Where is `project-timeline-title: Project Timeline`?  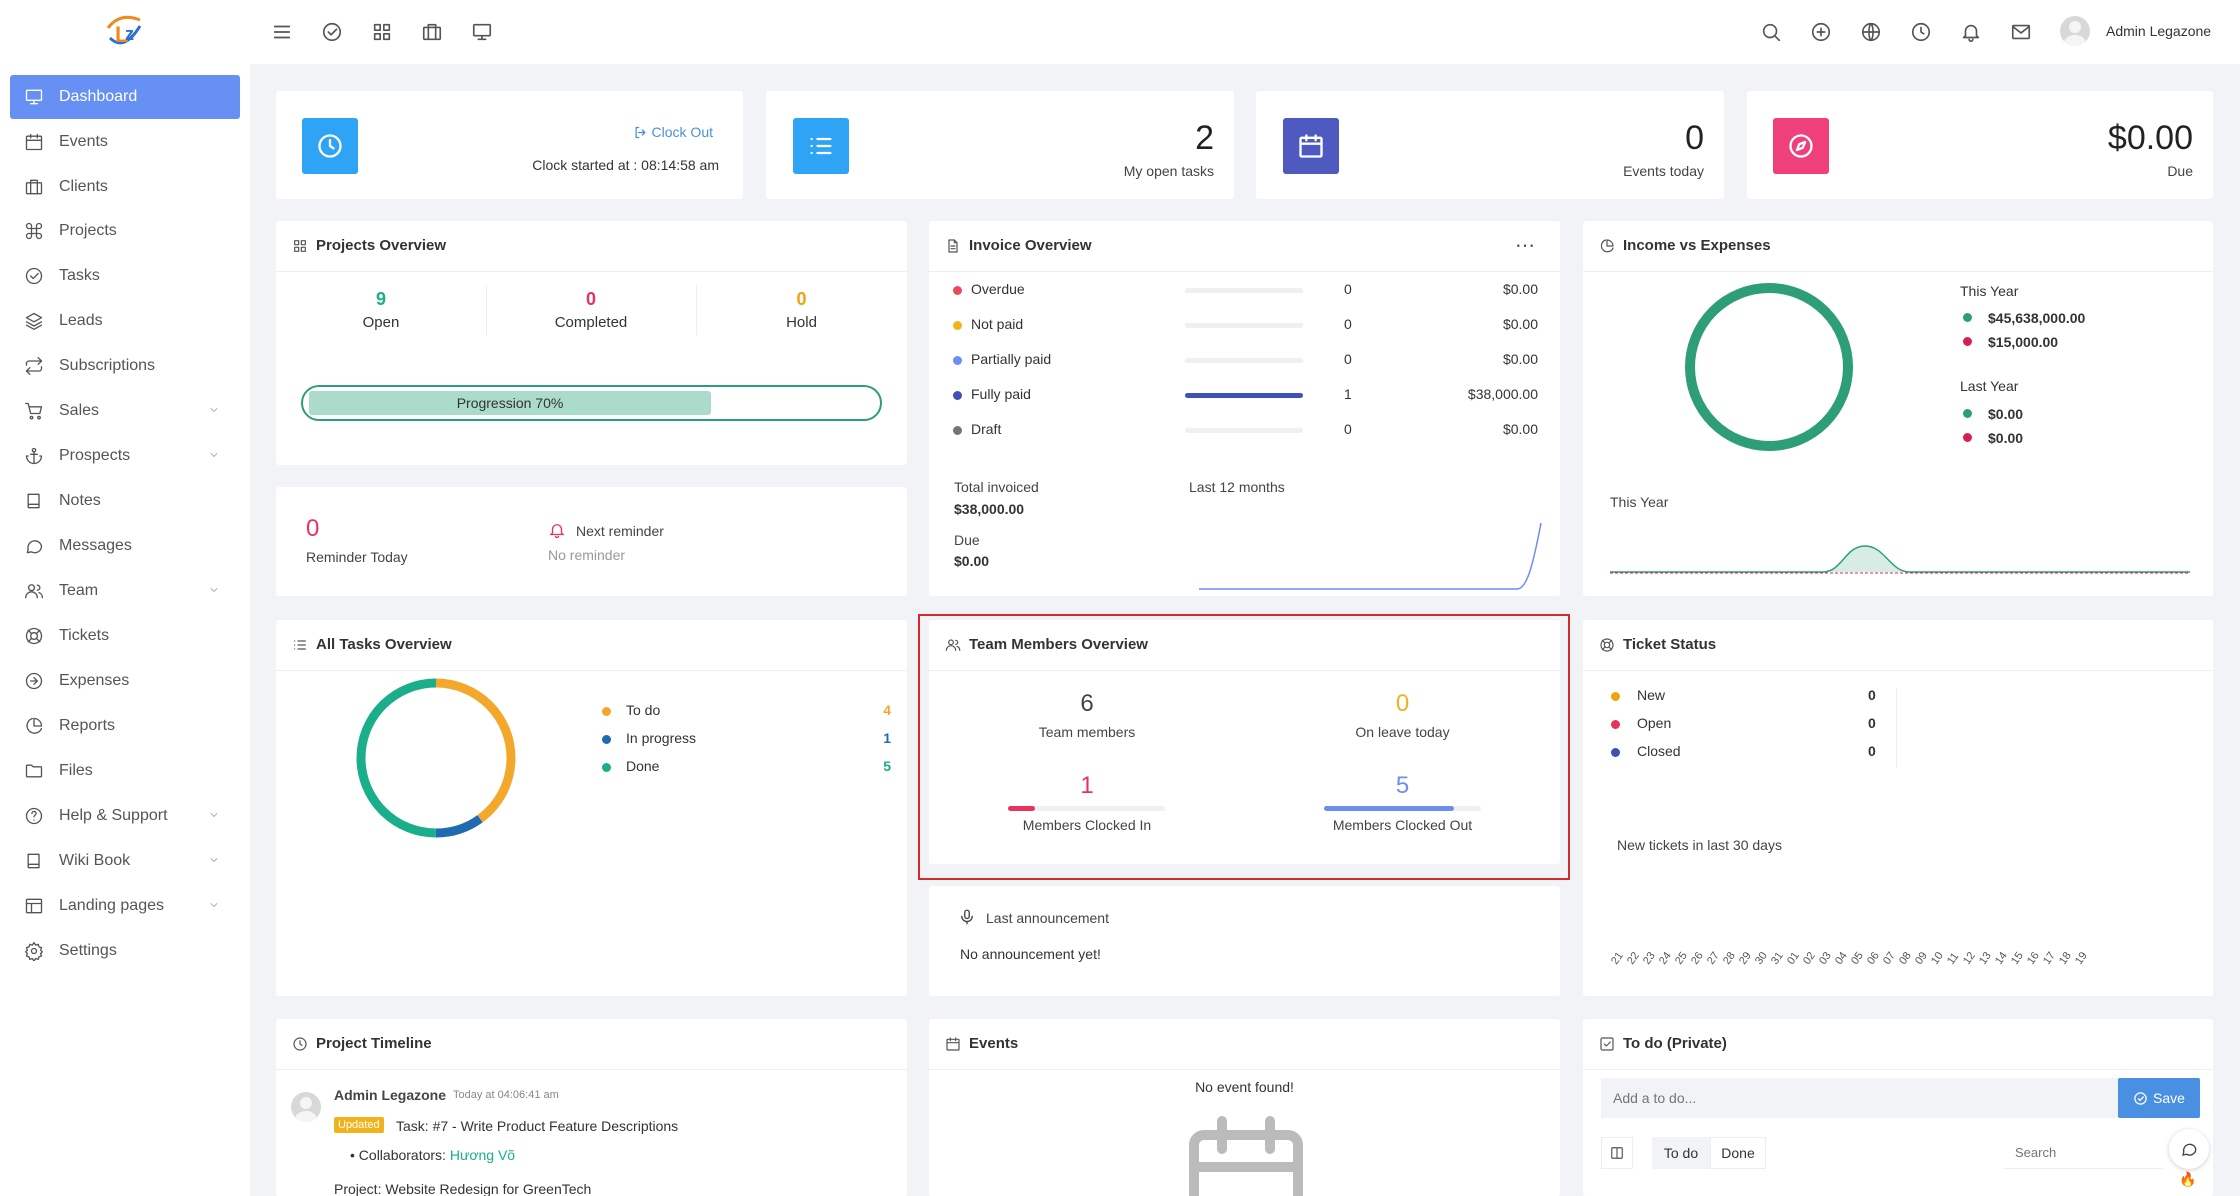 project-timeline-title: Project Timeline is located at coordinates (362, 1043).